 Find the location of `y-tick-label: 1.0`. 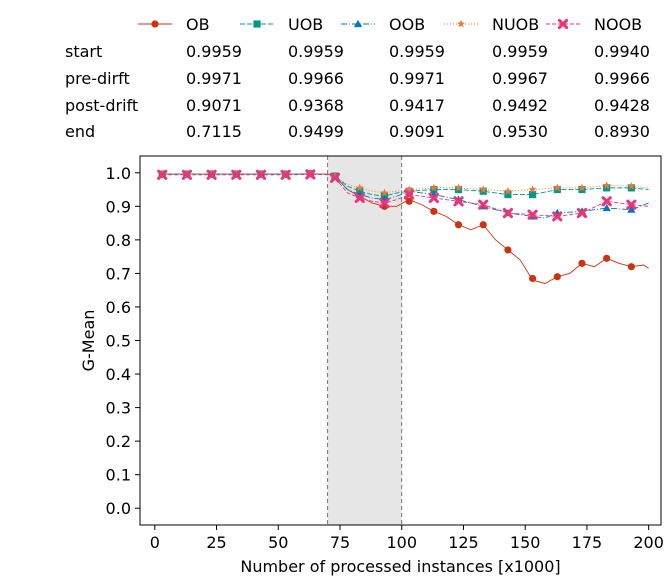

y-tick-label: 1.0 is located at coordinates (118, 173).